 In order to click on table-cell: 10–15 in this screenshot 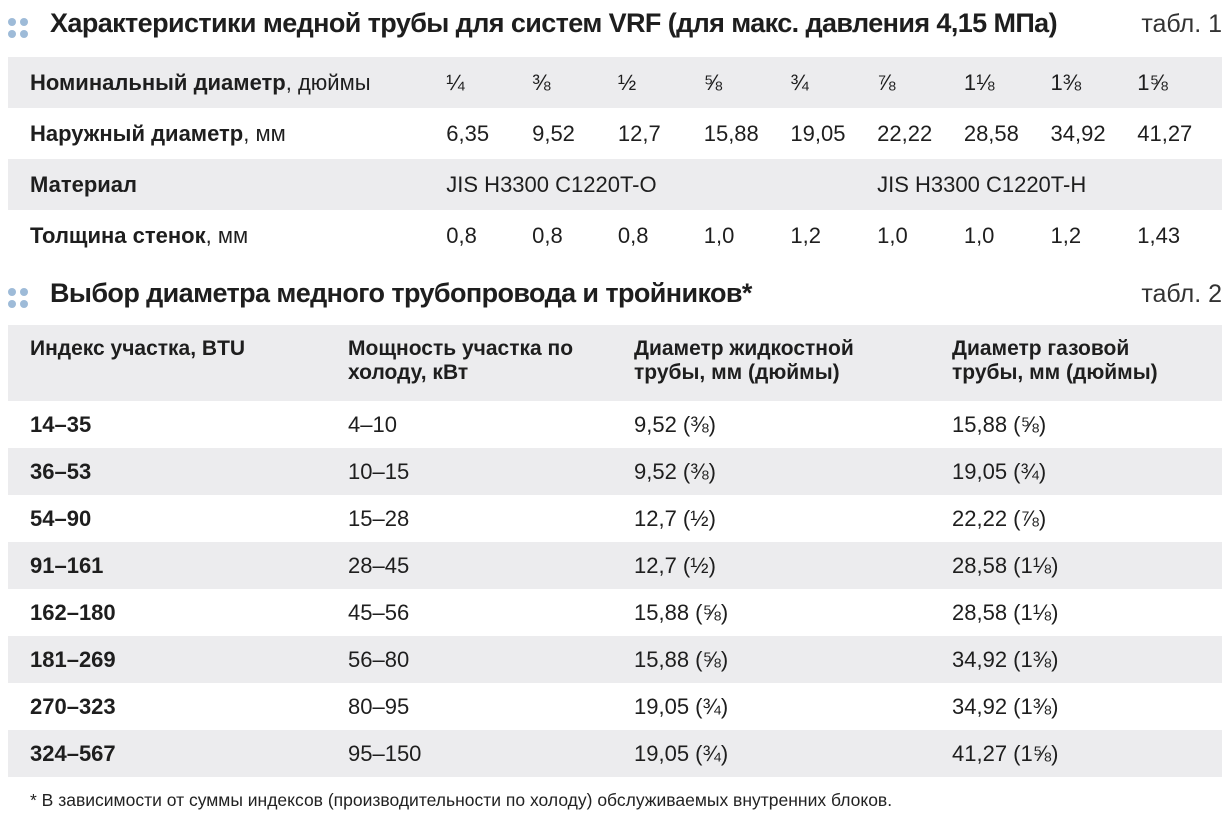, I will do `click(491, 471)`.